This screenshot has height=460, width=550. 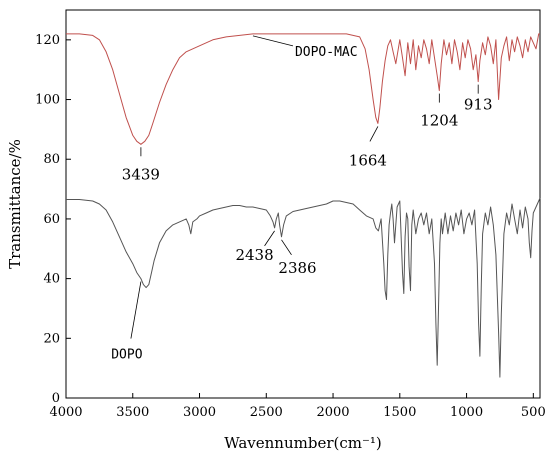 What do you see at coordinates (297, 268) in the screenshot?
I see `annotation-label: 2386` at bounding box center [297, 268].